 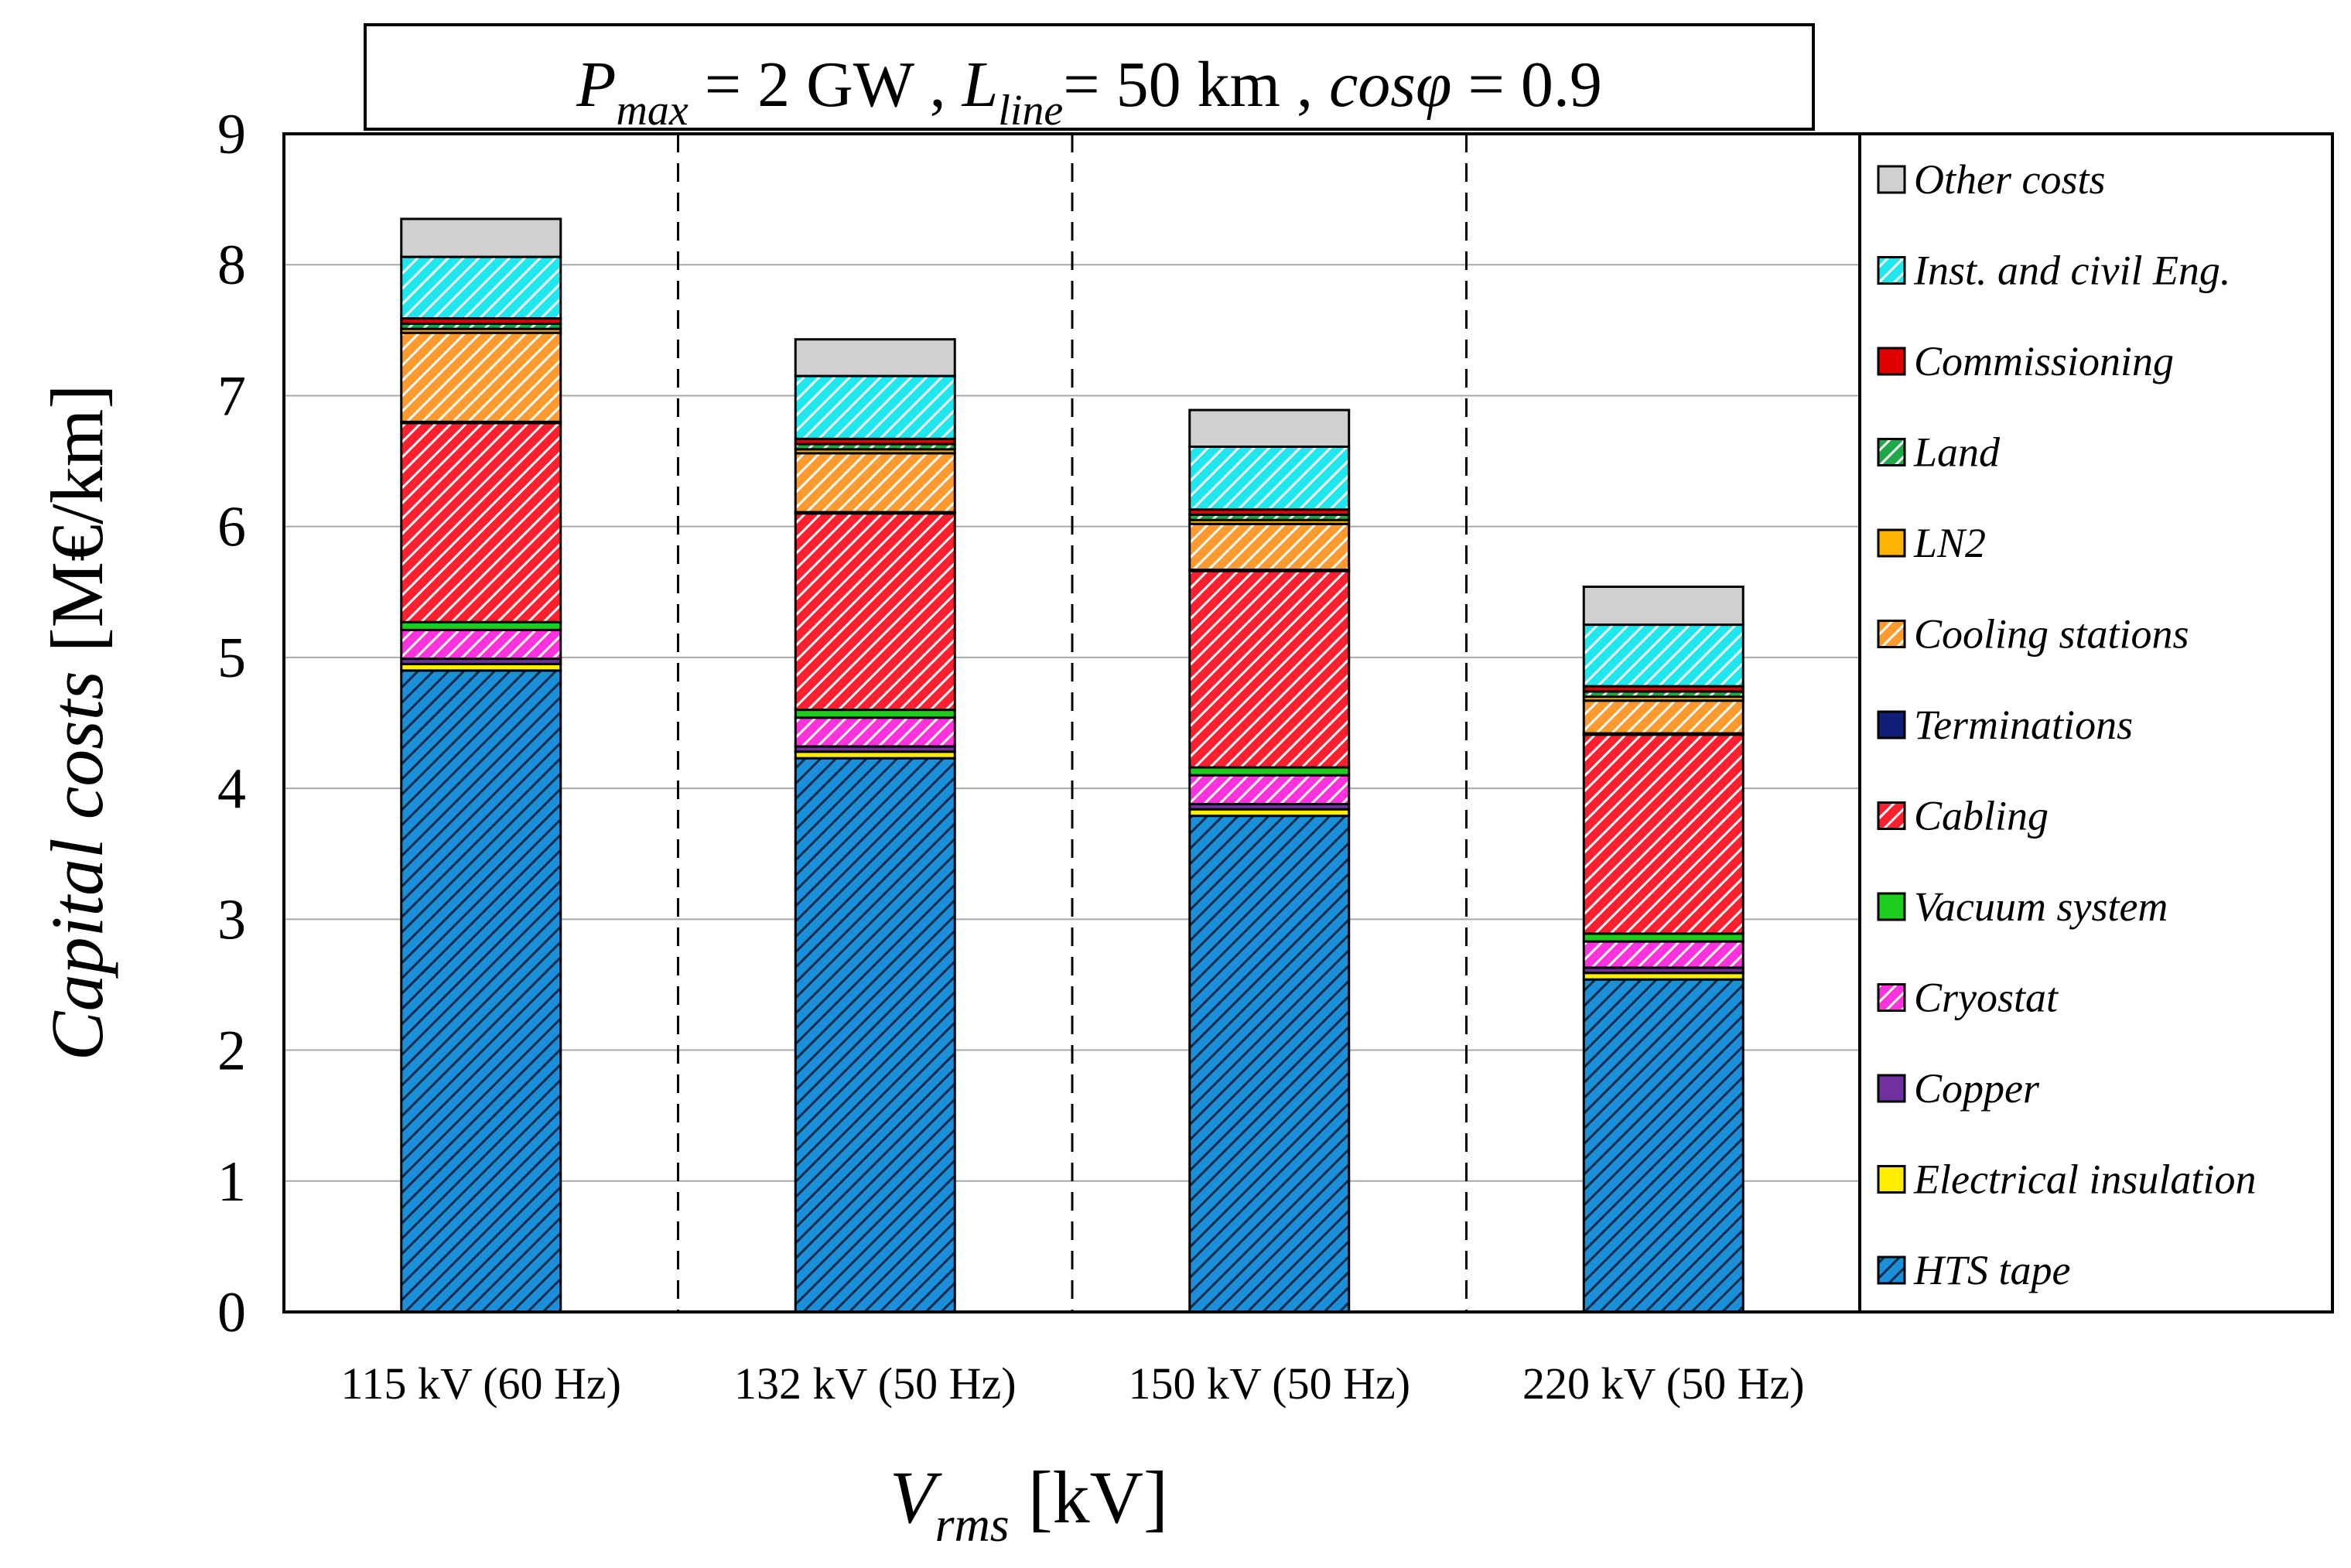 What do you see at coordinates (2053, 271) in the screenshot?
I see `legend-item-inst-and-civil-eng: Inst. and civil Eng.` at bounding box center [2053, 271].